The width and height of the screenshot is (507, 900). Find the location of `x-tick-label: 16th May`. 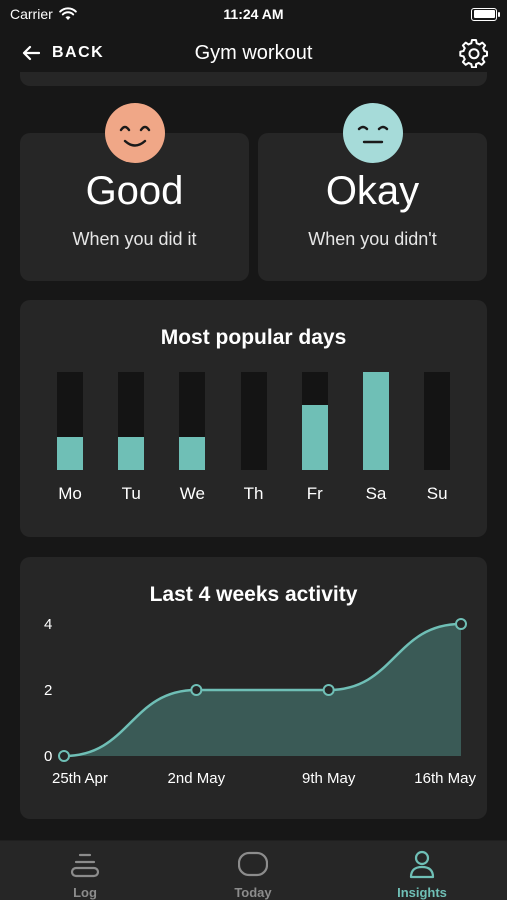

x-tick-label: 16th May is located at coordinates (445, 778).